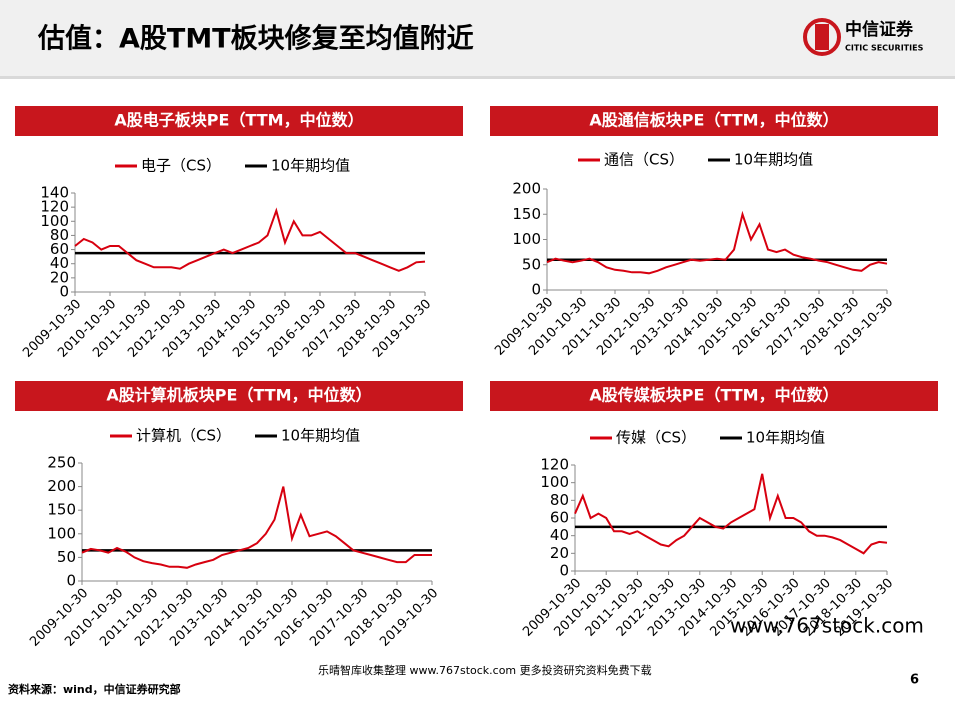 The width and height of the screenshot is (955, 706). What do you see at coordinates (181, 166) in the screenshot?
I see `legend-label: 电子（CS）` at bounding box center [181, 166].